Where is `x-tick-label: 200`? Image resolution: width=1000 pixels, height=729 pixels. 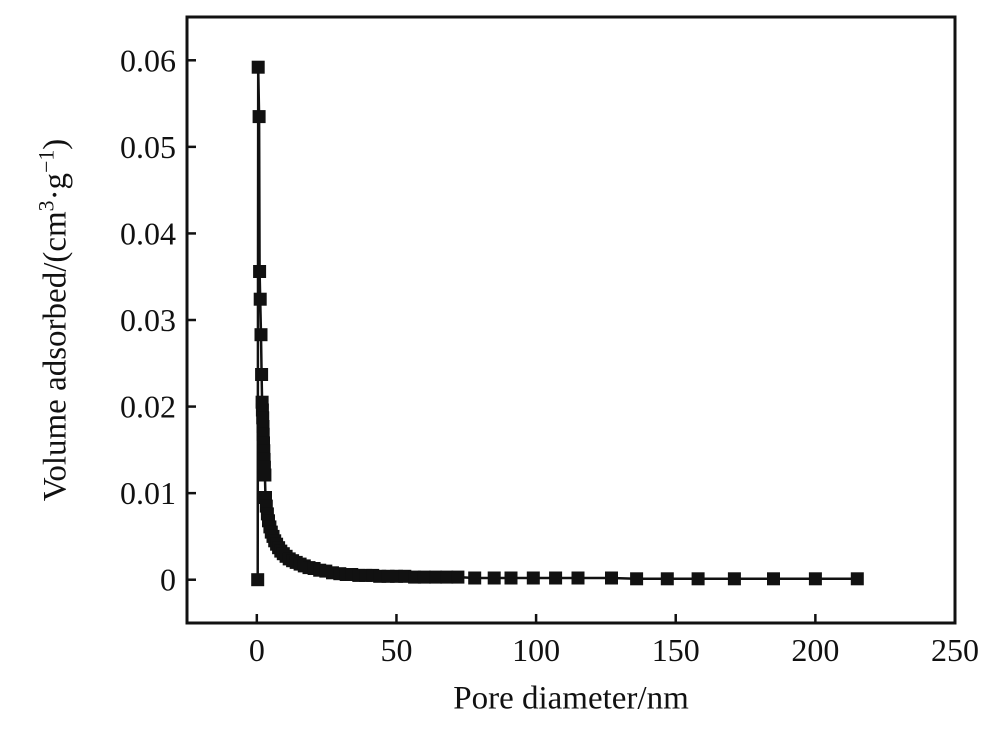
x-tick-label: 200 is located at coordinates (815, 650).